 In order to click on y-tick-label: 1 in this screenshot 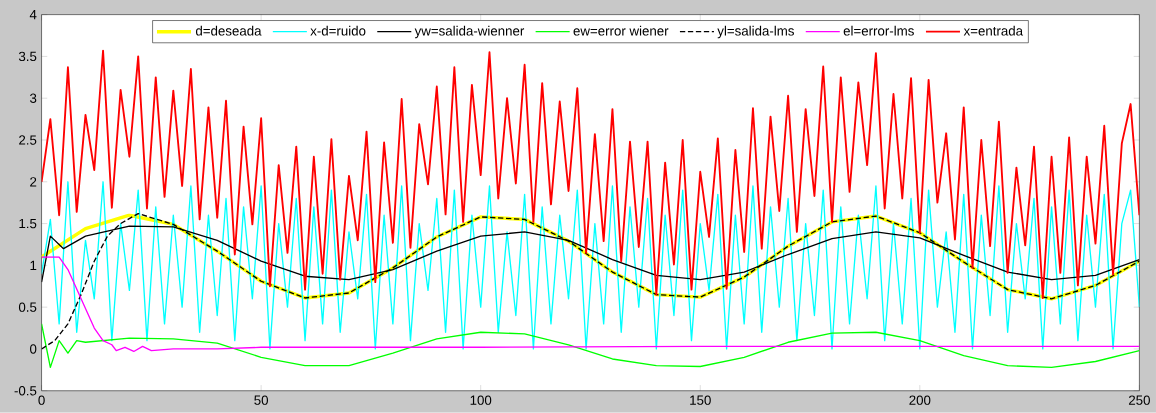, I will do `click(33, 265)`.